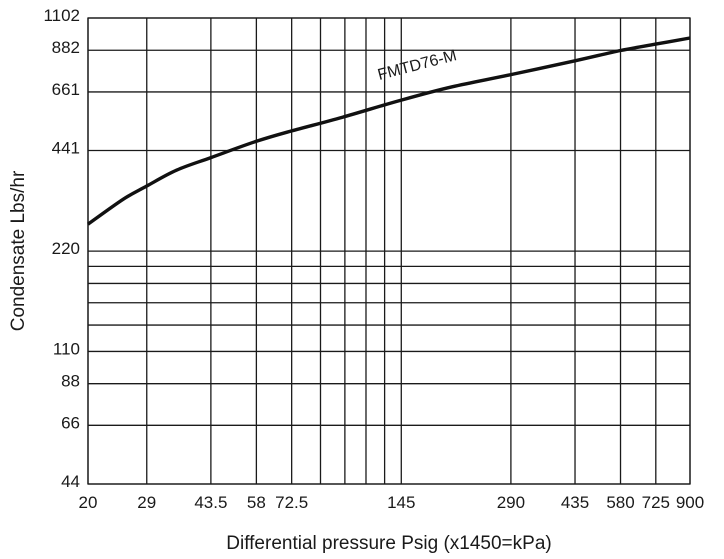  I want to click on y-tick-label: 1102, so click(61, 15).